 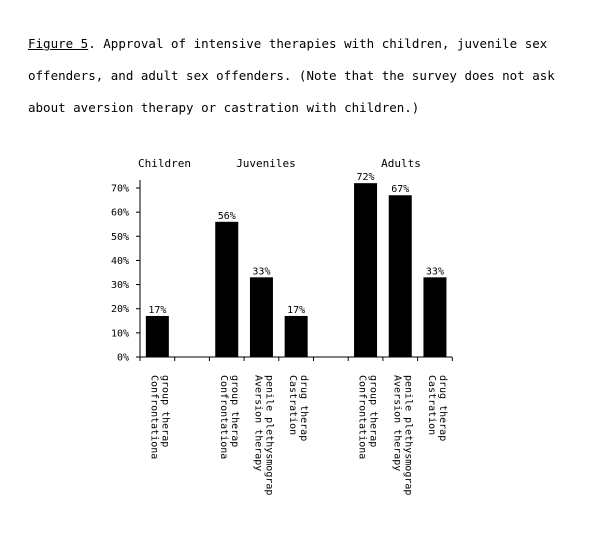 I want to click on y-tick-label: 10%, so click(x=120, y=333).